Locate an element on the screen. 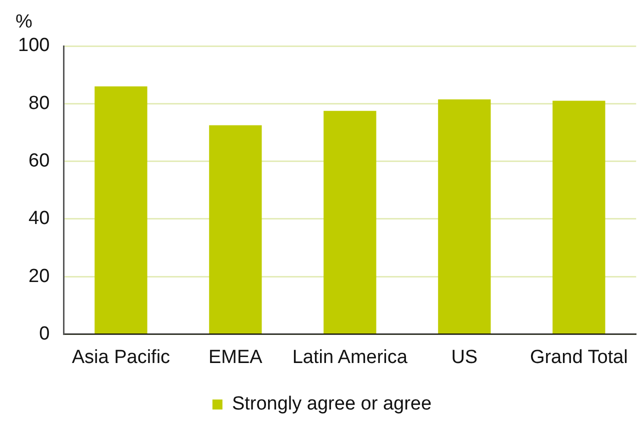 This screenshot has height=428, width=640. y-tick-label: 100 is located at coordinates (34, 45).